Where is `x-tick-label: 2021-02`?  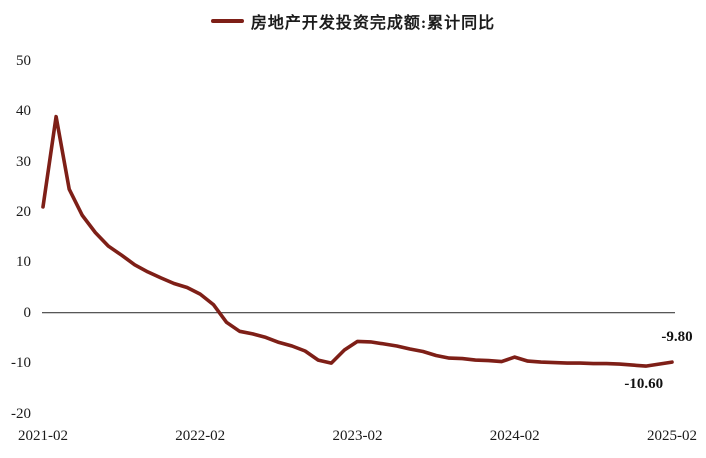
x-tick-label: 2021-02 is located at coordinates (43, 436).